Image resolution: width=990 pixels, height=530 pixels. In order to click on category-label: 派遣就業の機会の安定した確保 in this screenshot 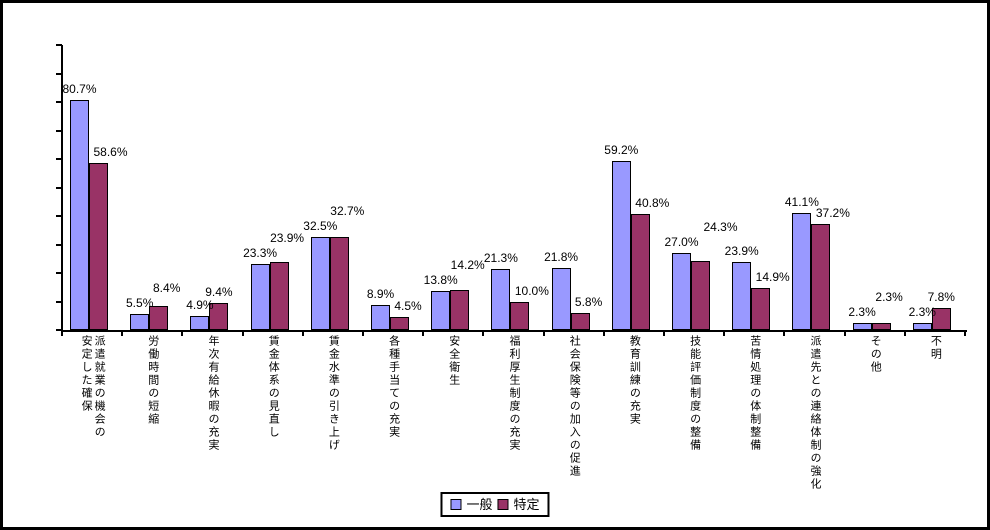, I will do `click(93, 387)`.